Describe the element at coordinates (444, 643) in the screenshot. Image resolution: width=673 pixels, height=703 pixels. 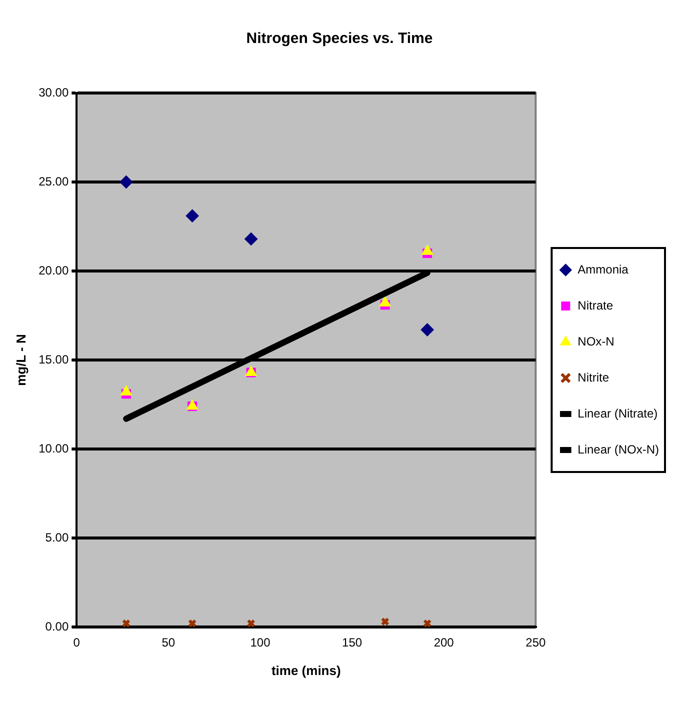
I see `x-tick-label: 200` at that location.